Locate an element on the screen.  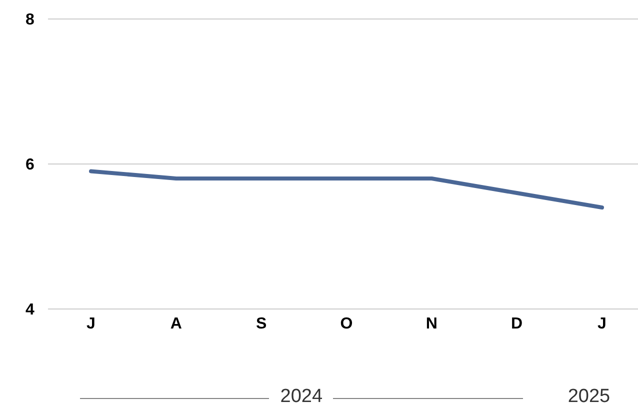
x-tick-label: O is located at coordinates (346, 323).